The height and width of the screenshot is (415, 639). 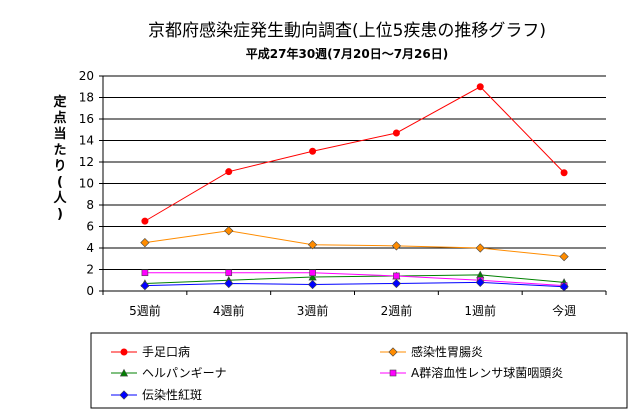 What do you see at coordinates (229, 310) in the screenshot?
I see `x-tick-label: 4週前` at bounding box center [229, 310].